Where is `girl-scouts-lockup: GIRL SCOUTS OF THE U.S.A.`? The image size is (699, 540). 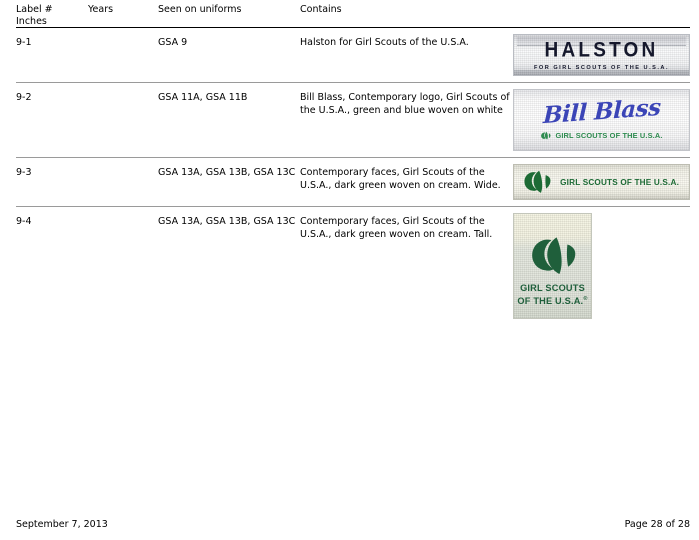 girl-scouts-lockup: GIRL SCOUTS OF THE U.S.A. is located at coordinates (601, 136).